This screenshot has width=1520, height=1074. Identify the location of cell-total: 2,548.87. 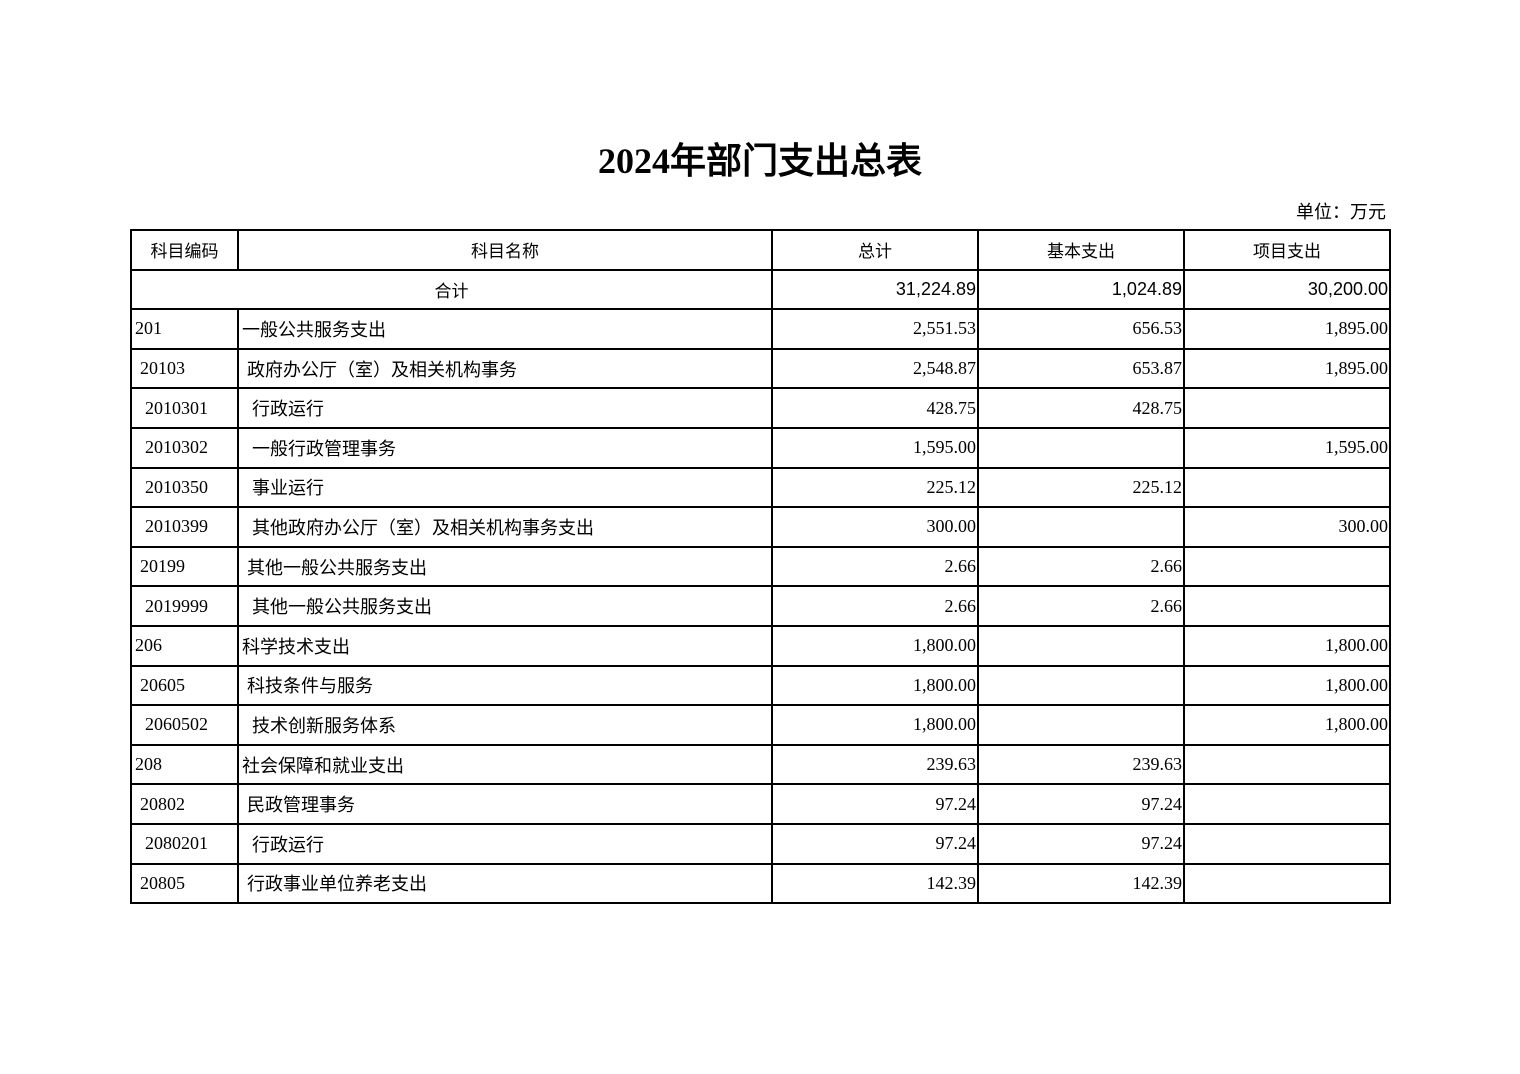
(875, 368).